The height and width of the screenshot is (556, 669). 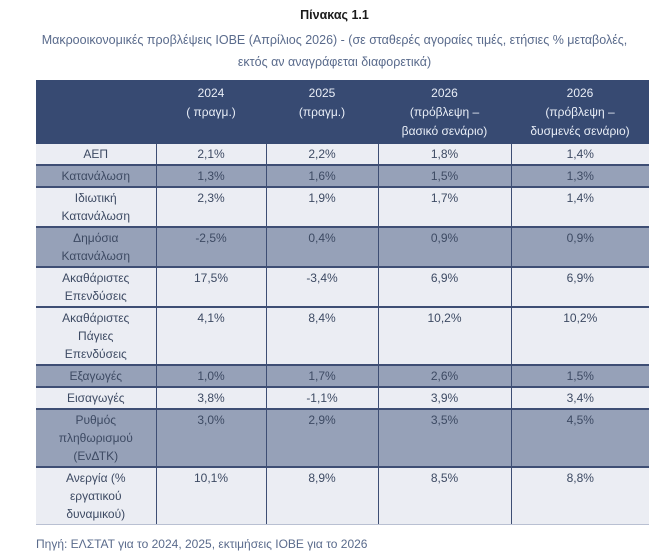 What do you see at coordinates (580, 112) in the screenshot?
I see `col-header-2026-adverse: 2026 (πρόβλεψη – δυσμενές σενάριο)` at bounding box center [580, 112].